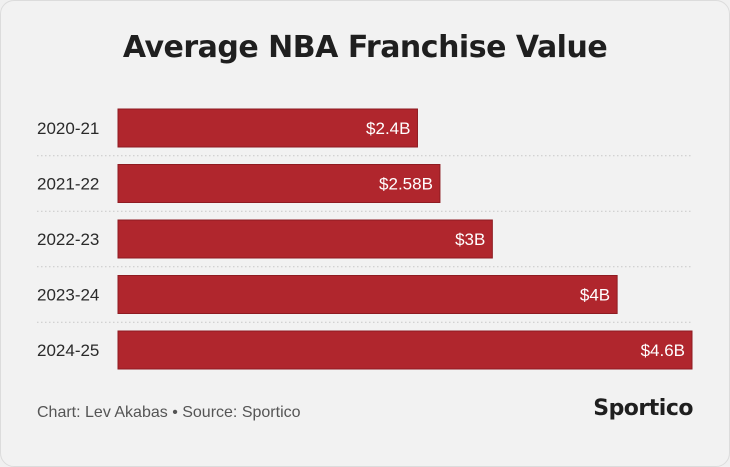 This screenshot has width=730, height=467. Describe the element at coordinates (388, 128) in the screenshot. I see `value-label: $2.4B` at that location.